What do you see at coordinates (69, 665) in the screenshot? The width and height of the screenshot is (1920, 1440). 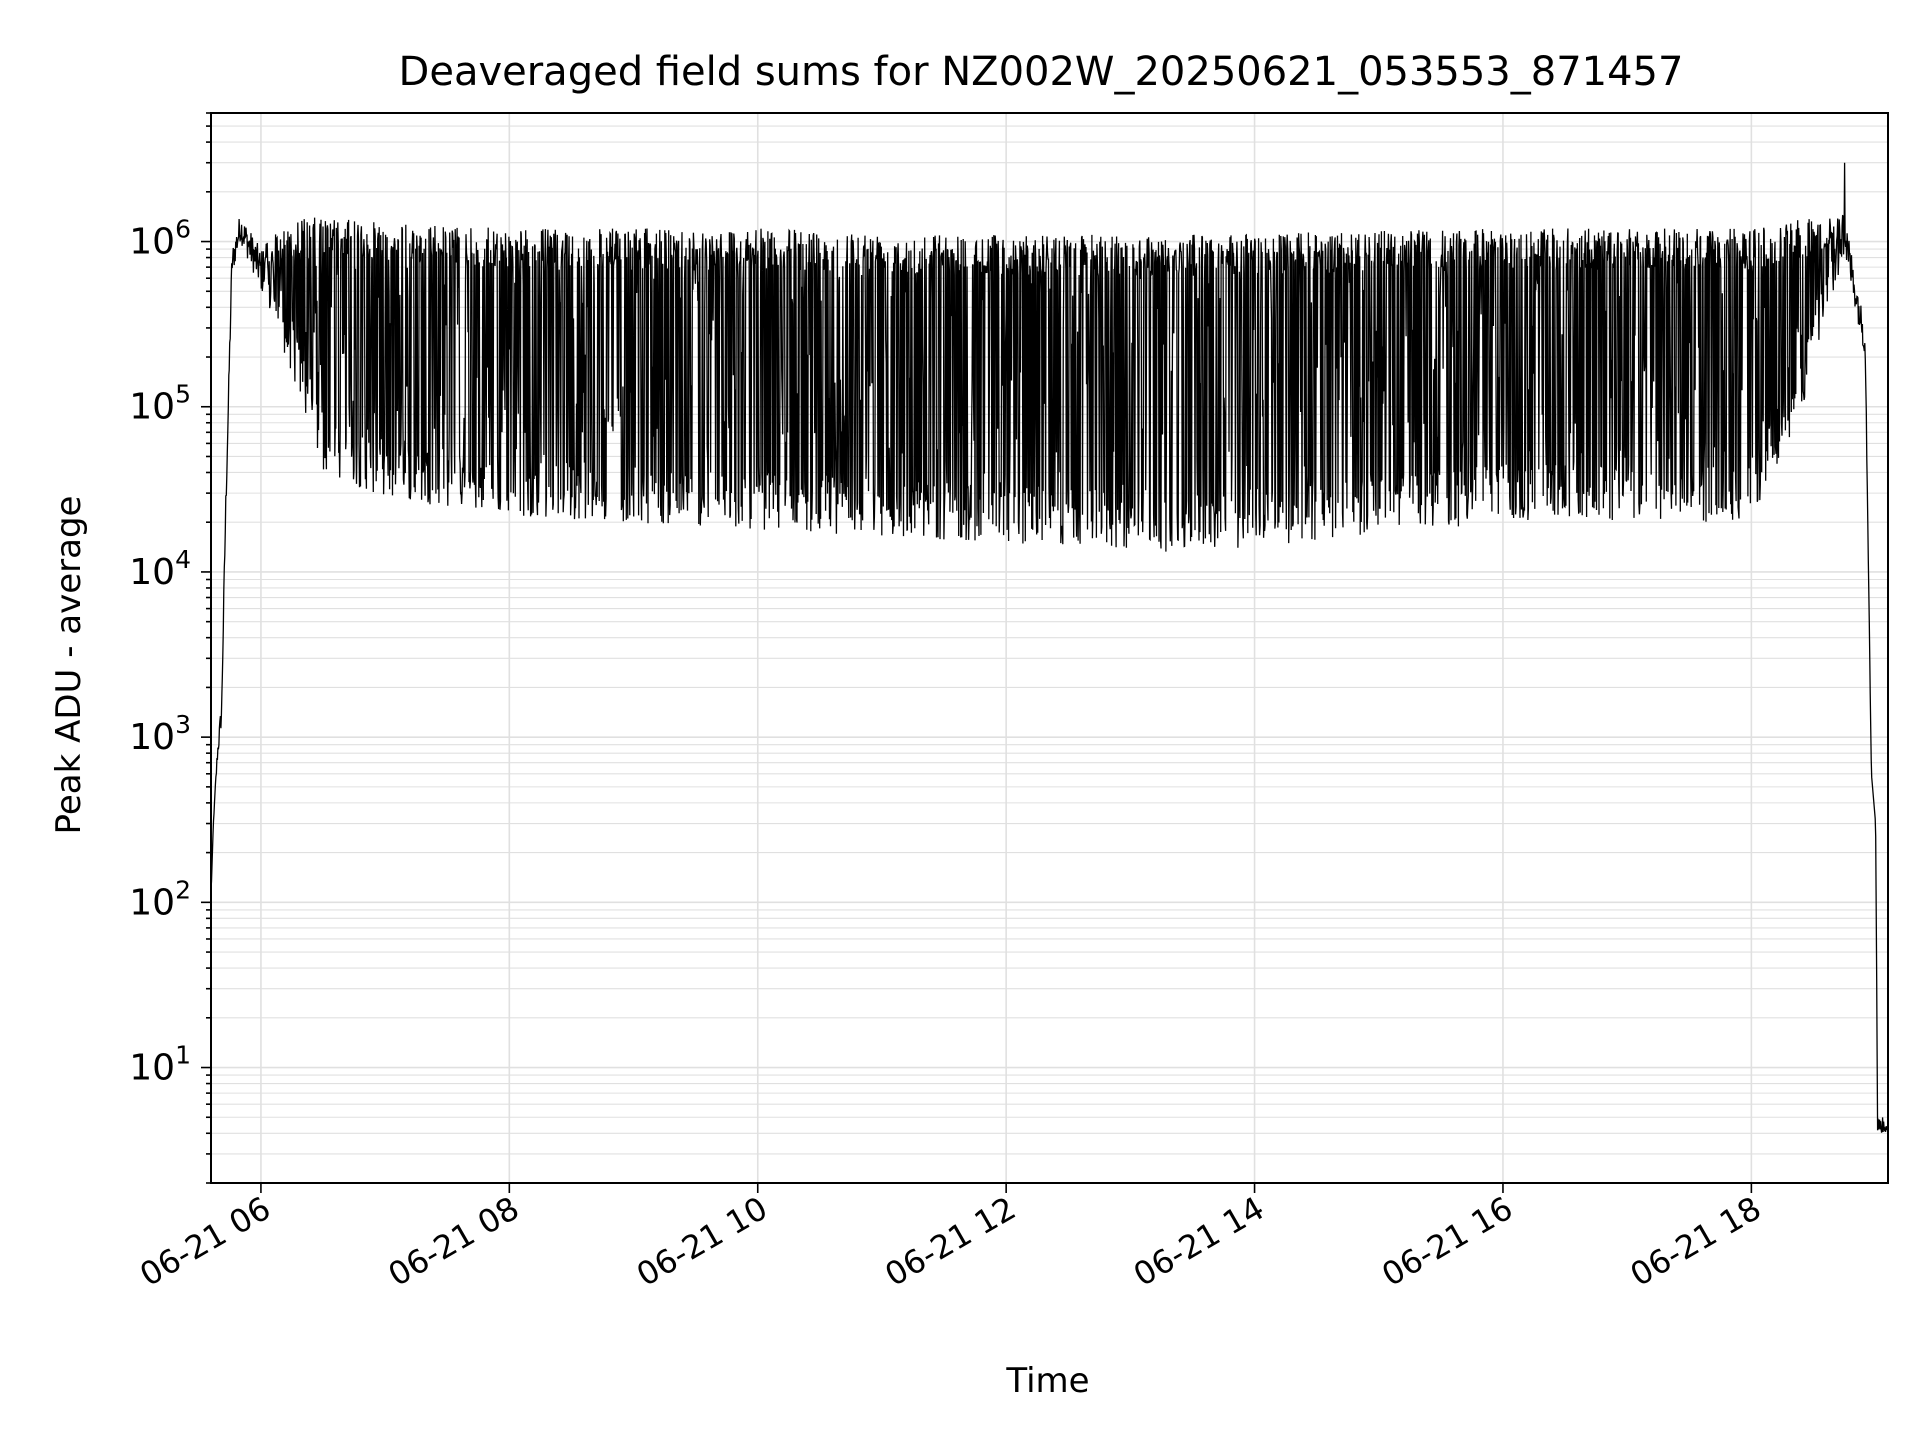 I see `y-axis-label: Peak ADU - average` at bounding box center [69, 665].